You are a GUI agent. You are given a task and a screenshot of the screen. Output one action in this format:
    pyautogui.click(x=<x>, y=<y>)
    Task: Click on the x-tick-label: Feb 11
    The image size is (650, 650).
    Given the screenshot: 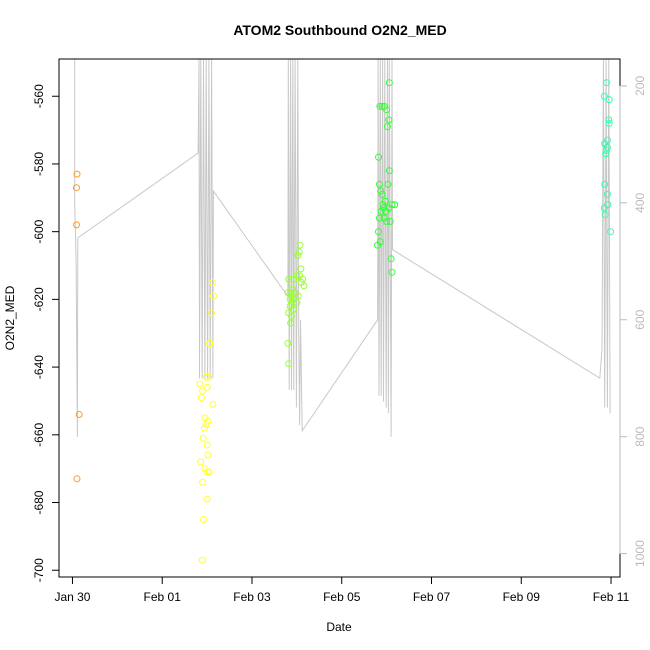 What is the action you would take?
    pyautogui.click(x=611, y=597)
    